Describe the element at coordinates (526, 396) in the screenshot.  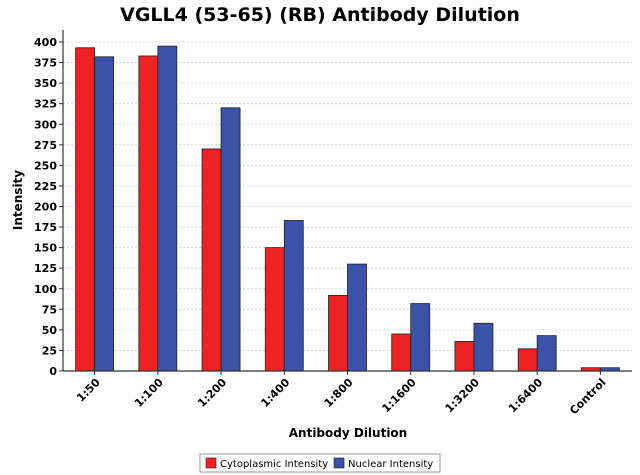
I see `x-tick-label: 1:6400` at that location.